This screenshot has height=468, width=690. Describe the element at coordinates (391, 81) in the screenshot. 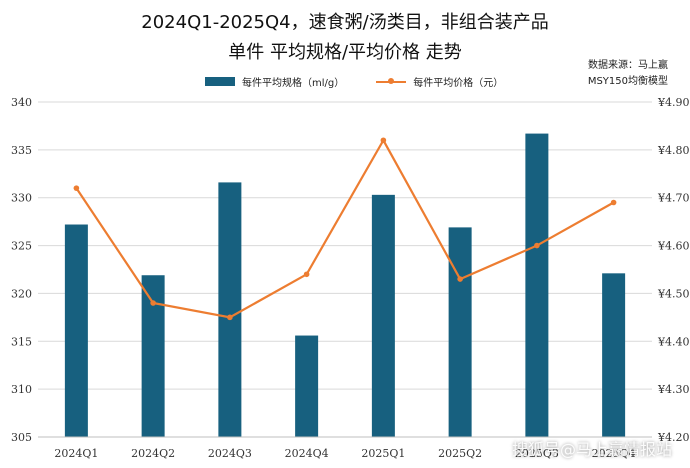

I see `legend-swatch-line` at that location.